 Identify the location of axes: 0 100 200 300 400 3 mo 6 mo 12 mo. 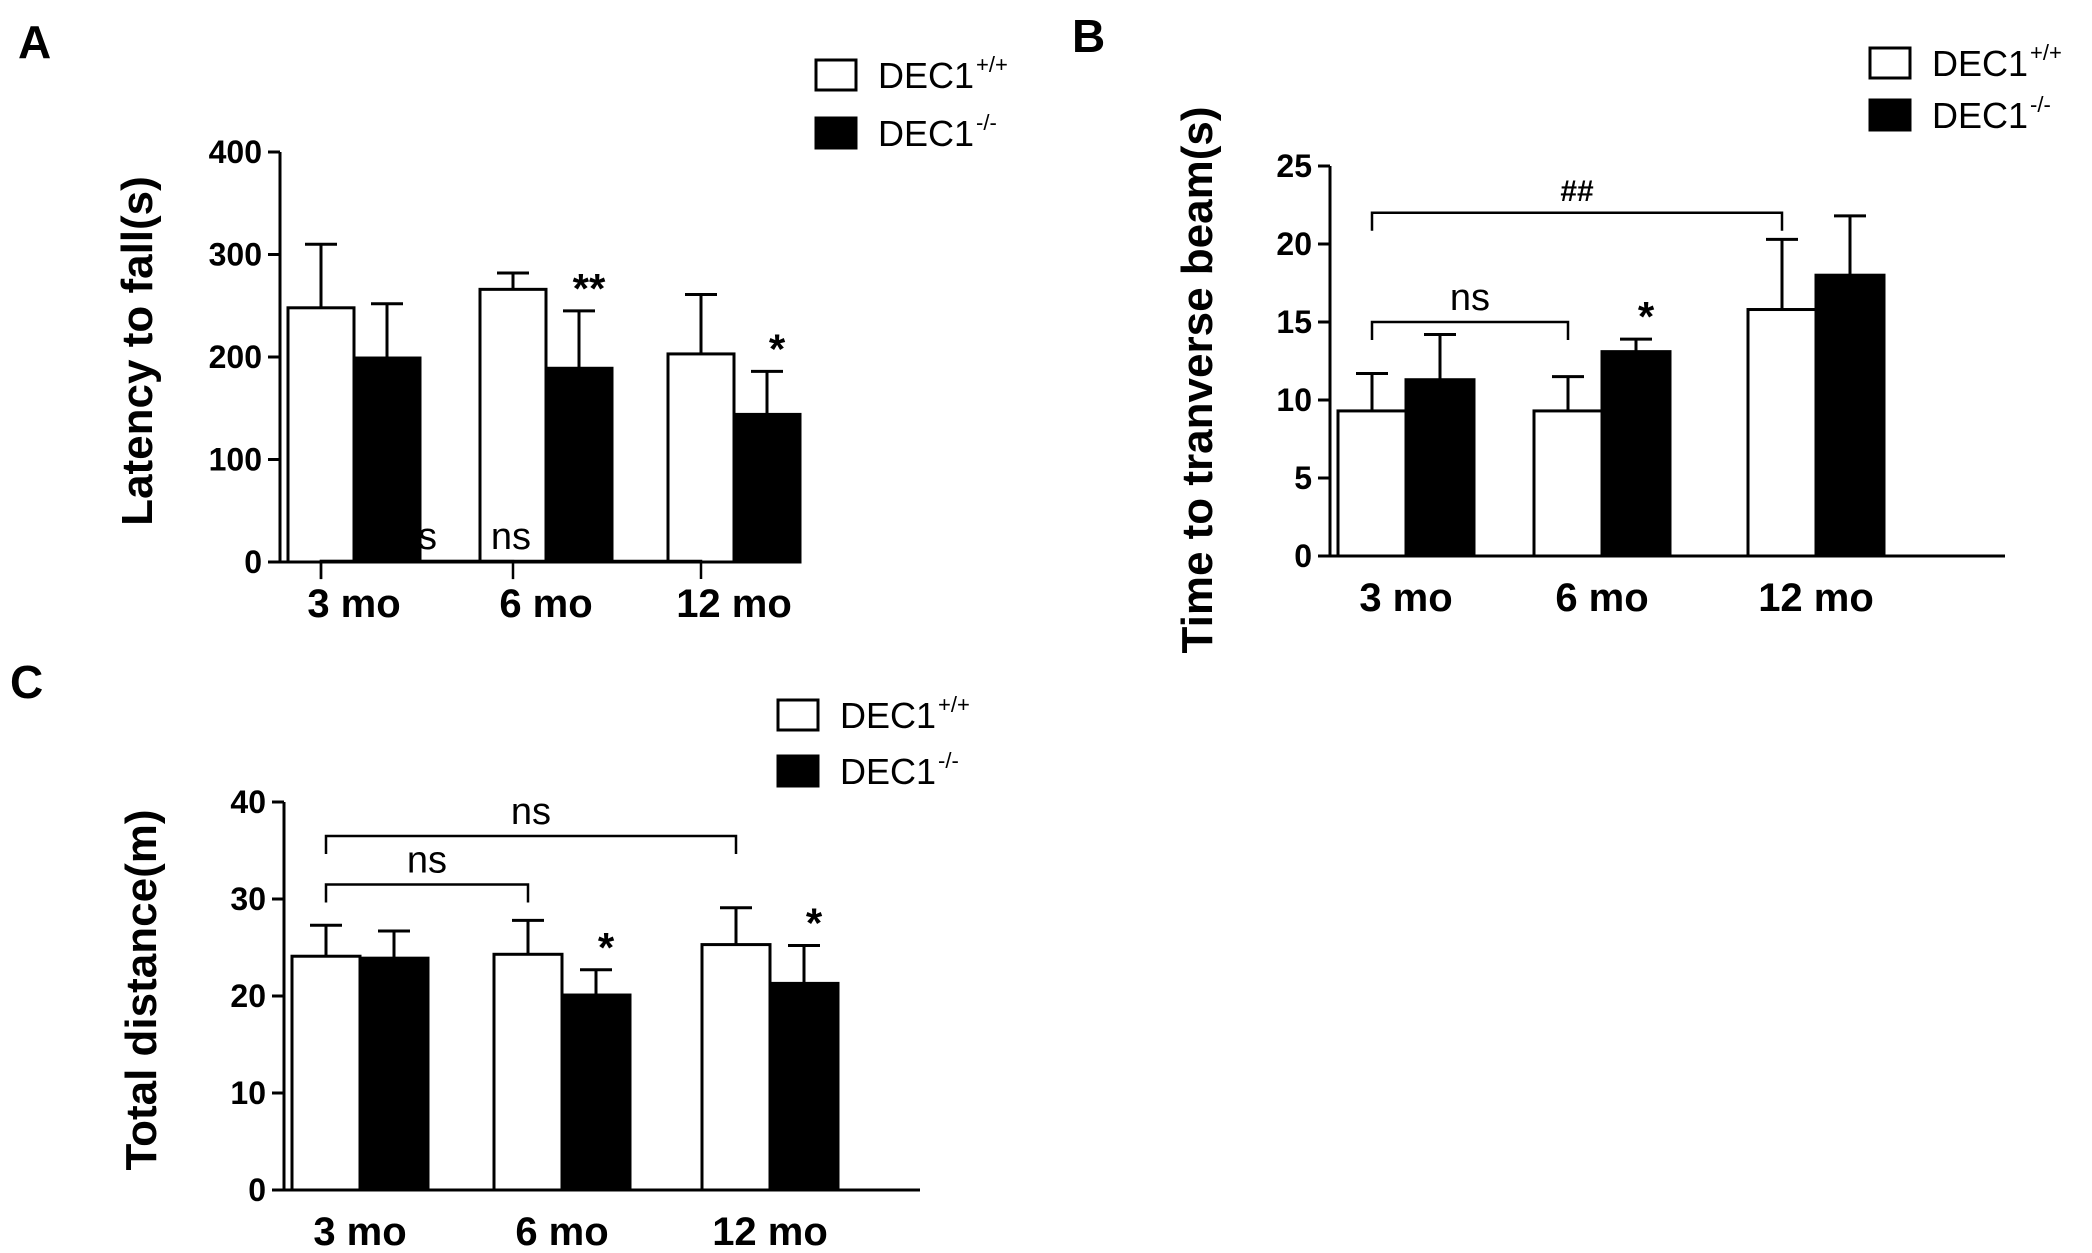
(500, 380).